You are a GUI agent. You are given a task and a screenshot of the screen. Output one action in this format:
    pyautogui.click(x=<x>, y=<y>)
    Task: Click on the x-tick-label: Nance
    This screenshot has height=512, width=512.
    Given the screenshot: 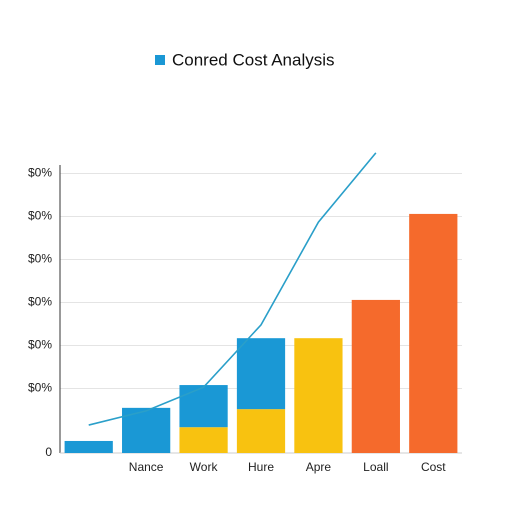 What is the action you would take?
    pyautogui.click(x=146, y=467)
    